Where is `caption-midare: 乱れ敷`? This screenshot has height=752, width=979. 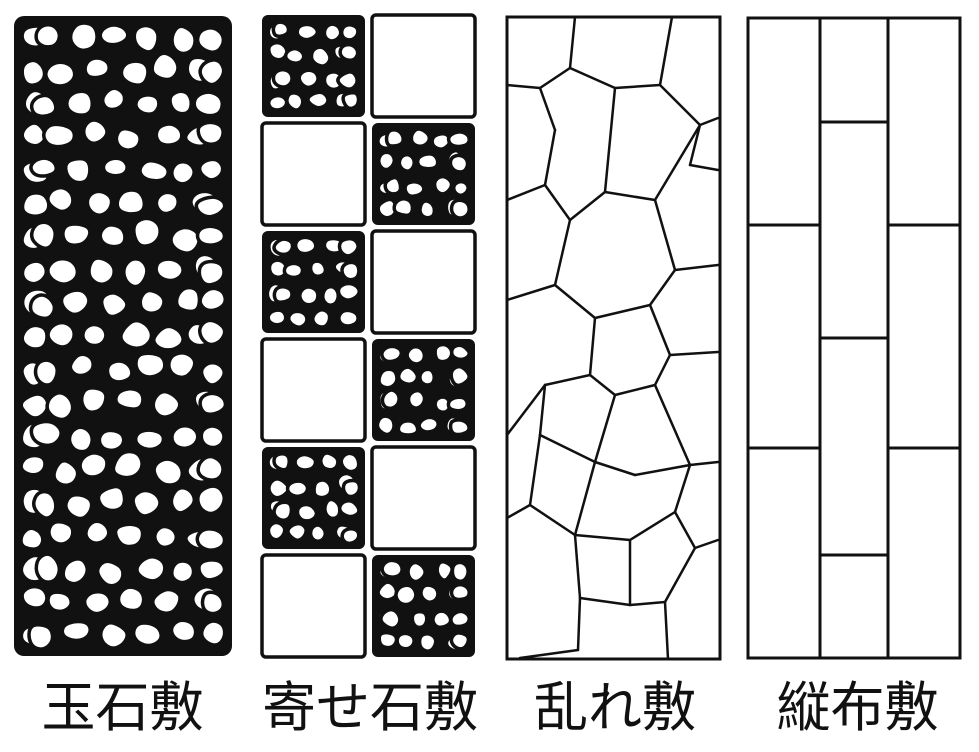 caption-midare: 乱れ敷 is located at coordinates (615, 707).